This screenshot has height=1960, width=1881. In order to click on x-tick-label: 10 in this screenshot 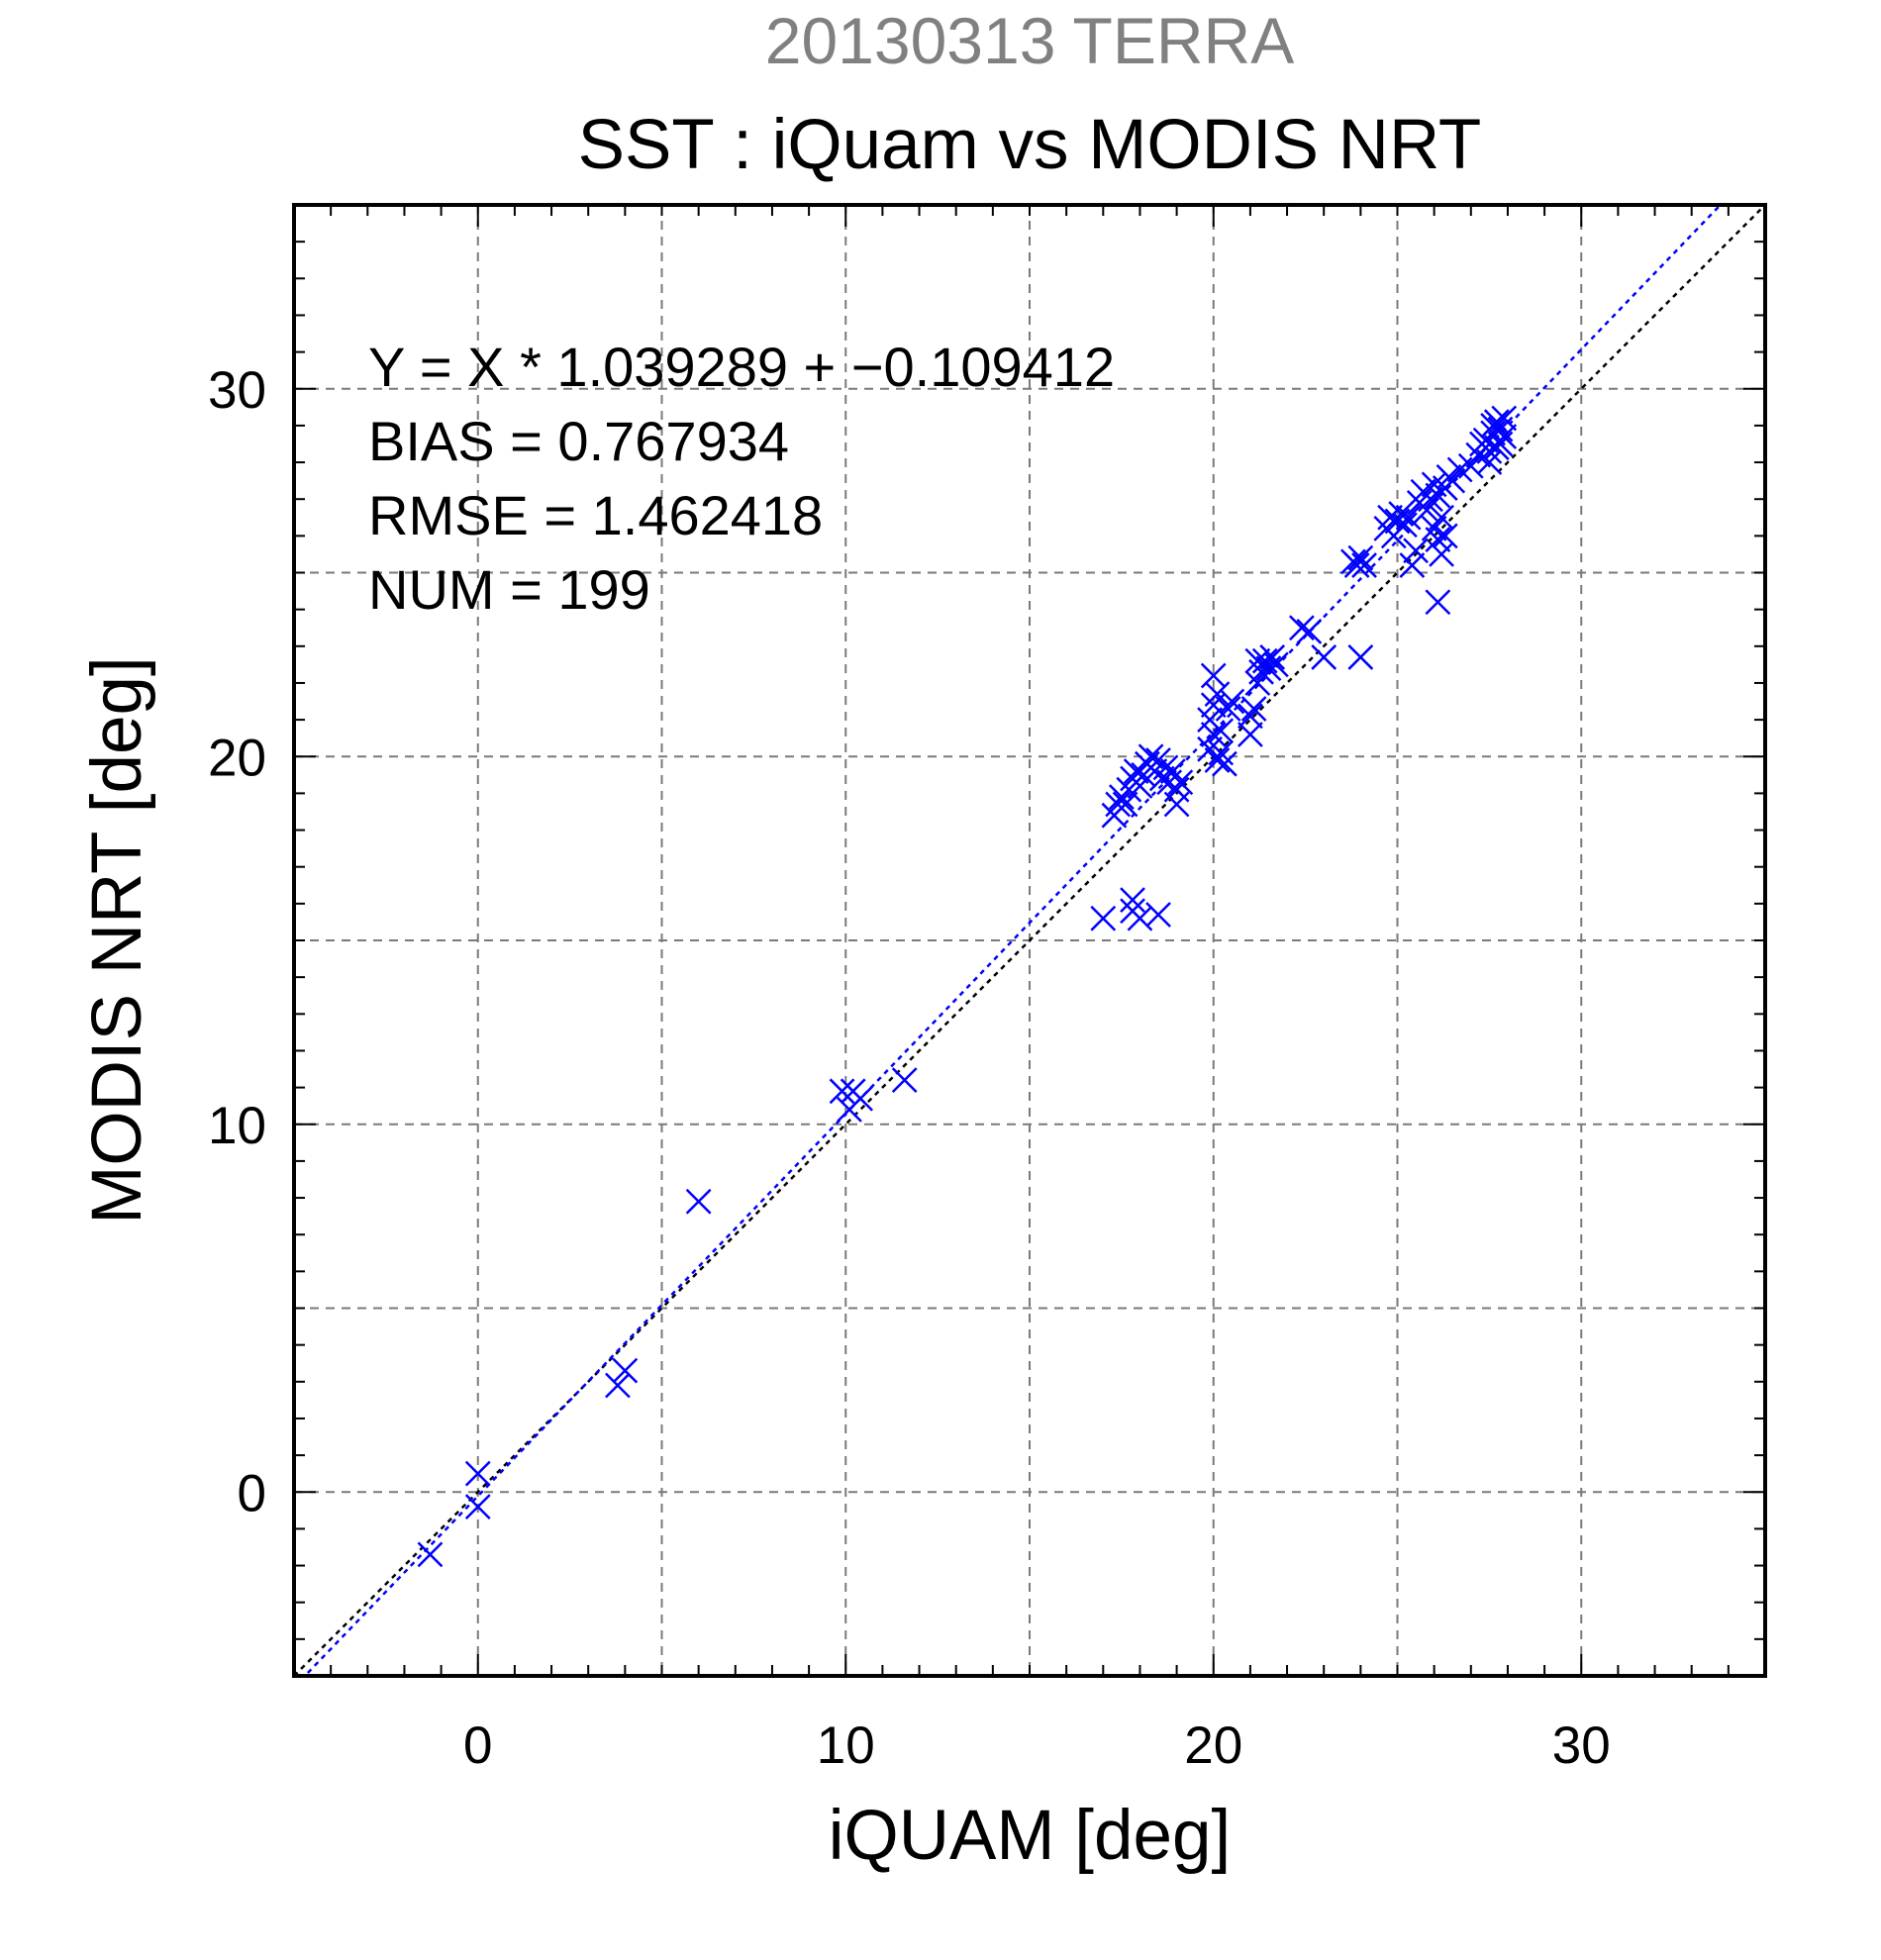, I will do `click(846, 1745)`.